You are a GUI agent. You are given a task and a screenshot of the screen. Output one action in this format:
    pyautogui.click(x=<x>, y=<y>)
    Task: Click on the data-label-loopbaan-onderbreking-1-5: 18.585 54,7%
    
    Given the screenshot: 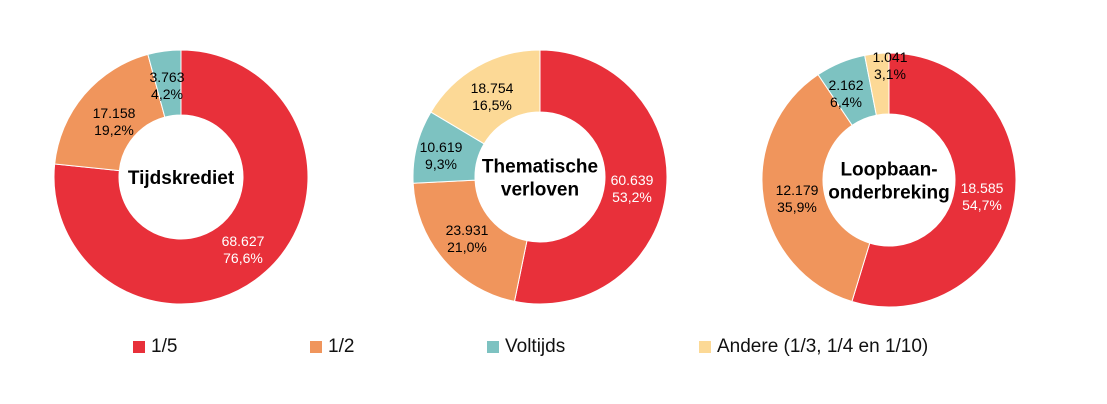 What is the action you would take?
    pyautogui.click(x=982, y=196)
    